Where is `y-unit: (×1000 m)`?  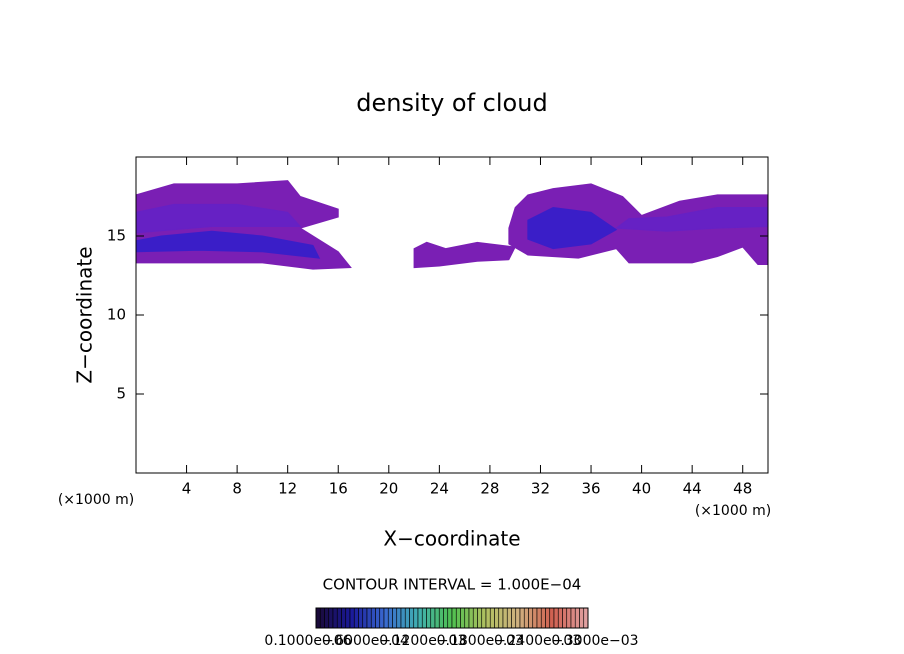
y-unit: (×1000 m) is located at coordinates (96, 500).